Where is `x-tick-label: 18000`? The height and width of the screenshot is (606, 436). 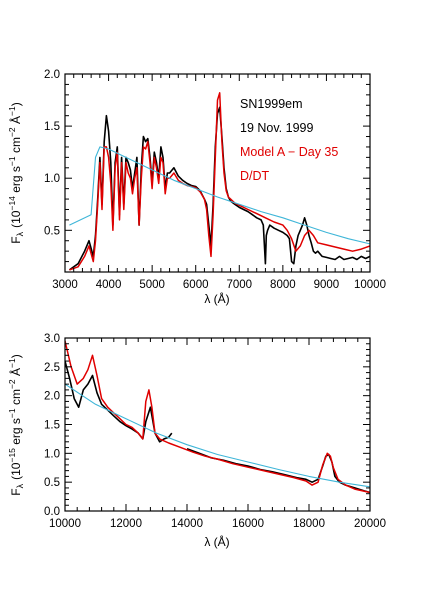
x-tick-label: 18000 is located at coordinates (309, 524).